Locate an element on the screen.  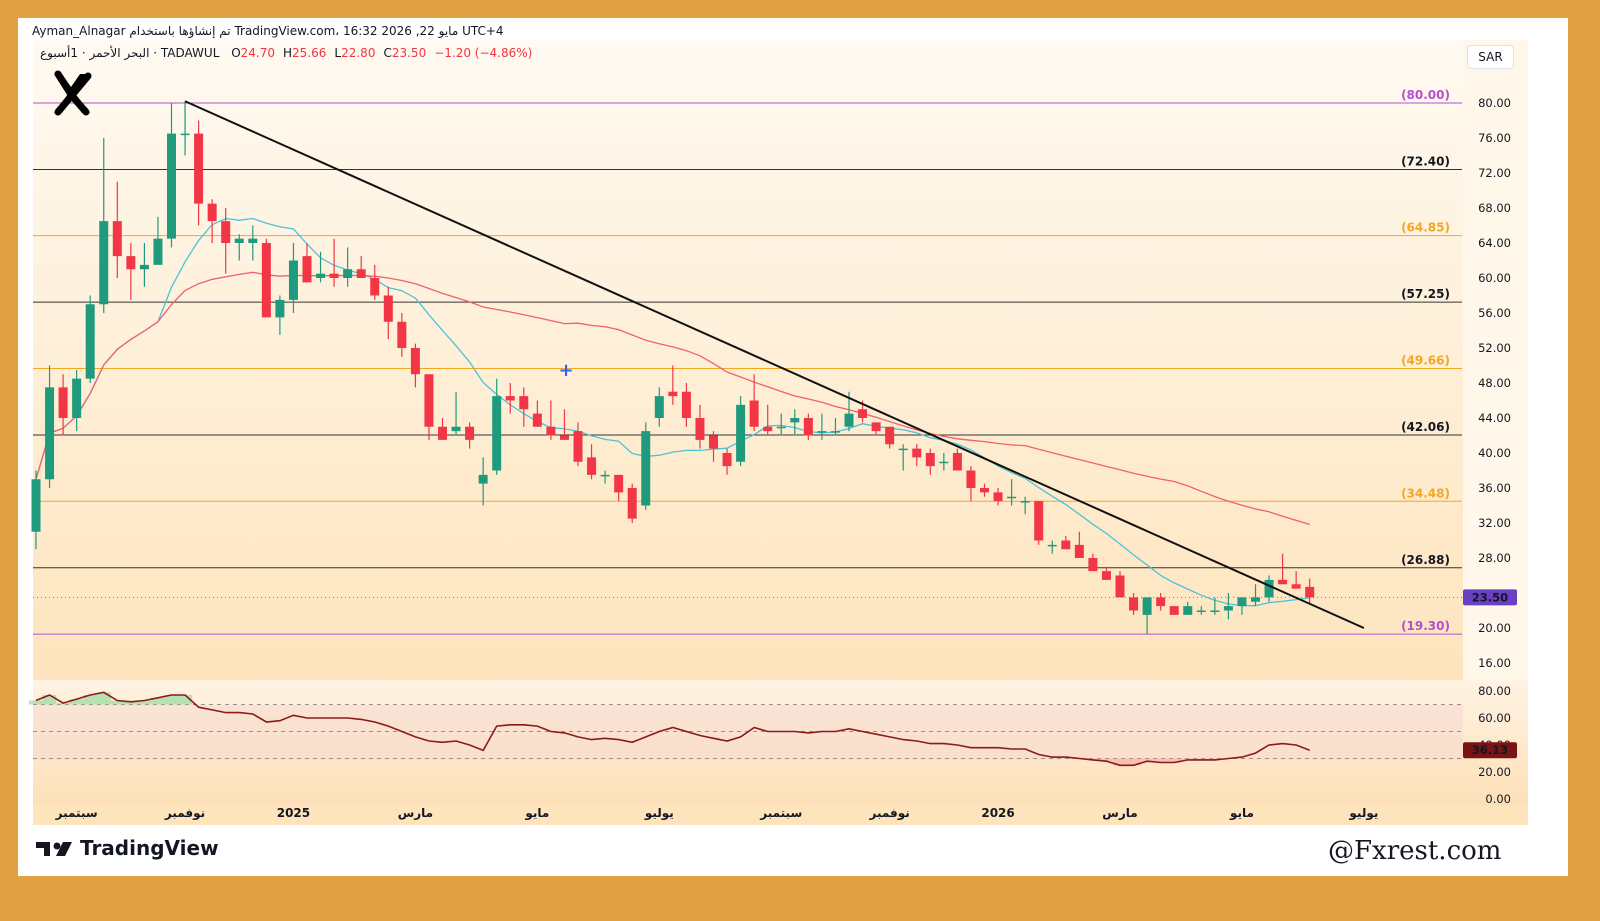
rsi-tick-label: 60.00 is located at coordinates (1494, 718).